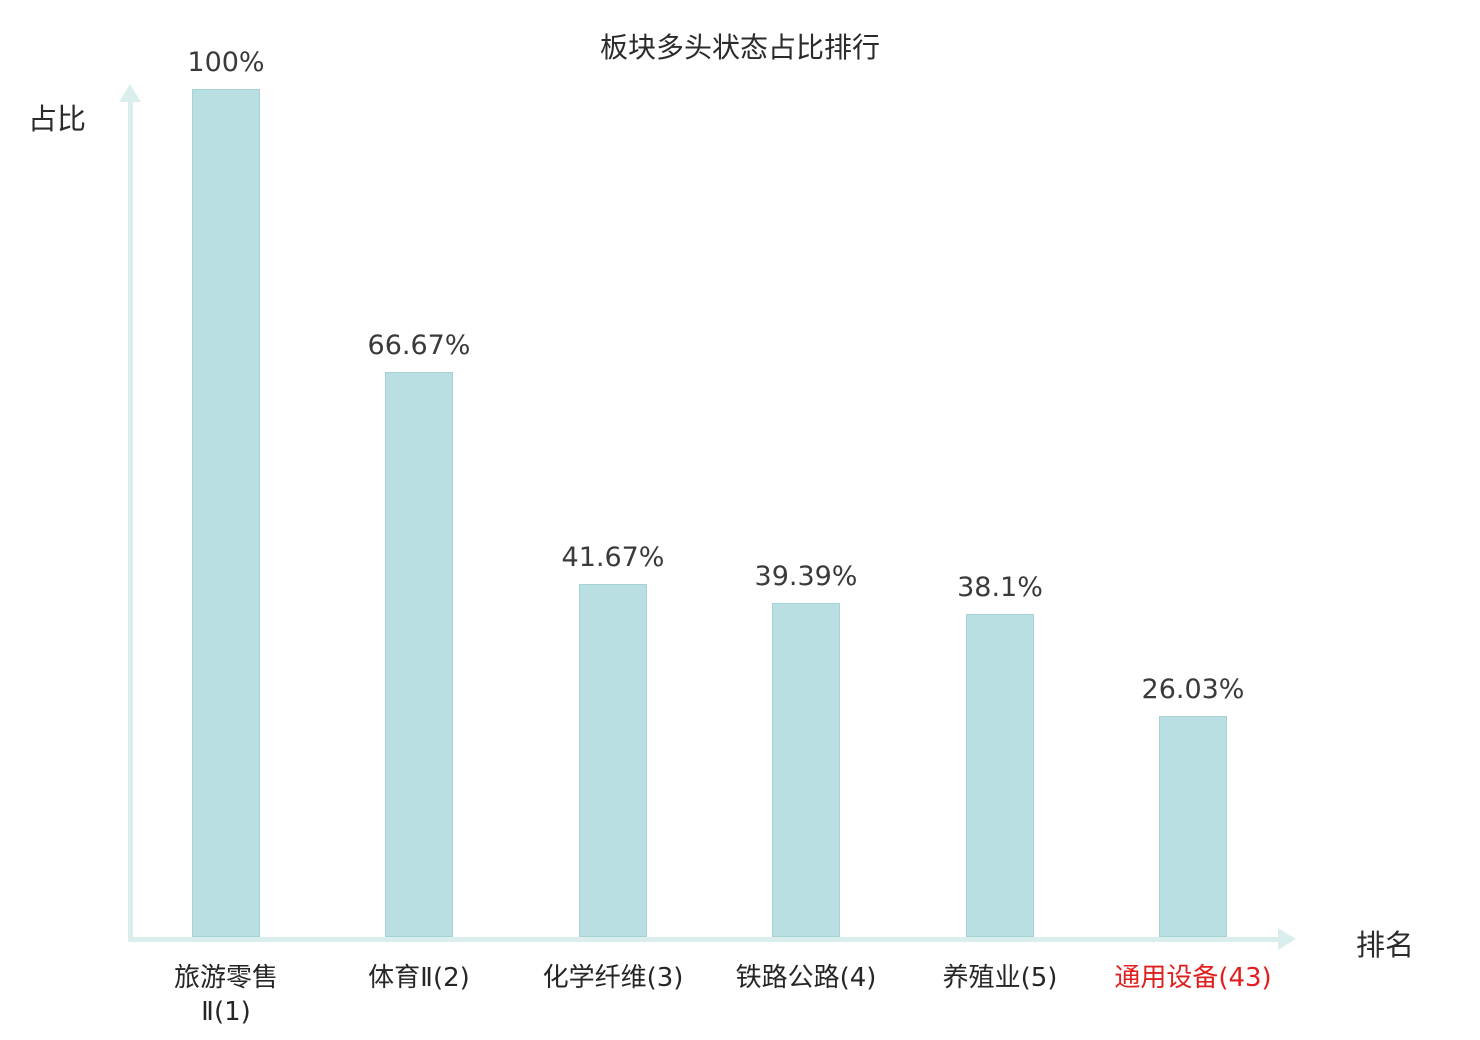  Describe the element at coordinates (225, 995) in the screenshot. I see `bar-category-label: 旅游零售 Ⅱ(1)` at that location.